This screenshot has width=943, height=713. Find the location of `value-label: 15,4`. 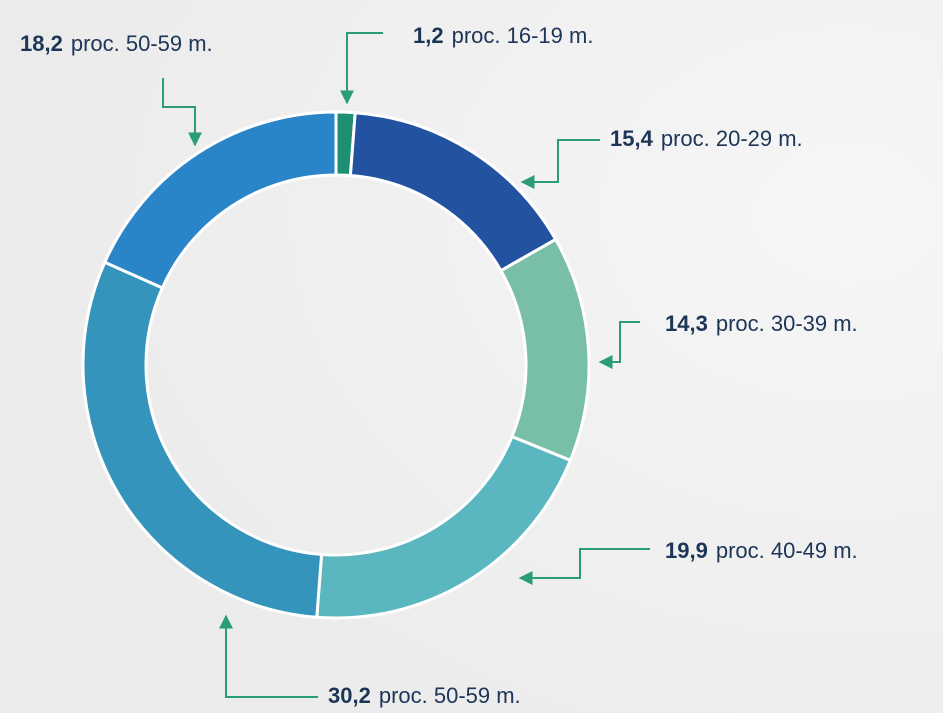

value-label: 15,4 is located at coordinates (632, 138).